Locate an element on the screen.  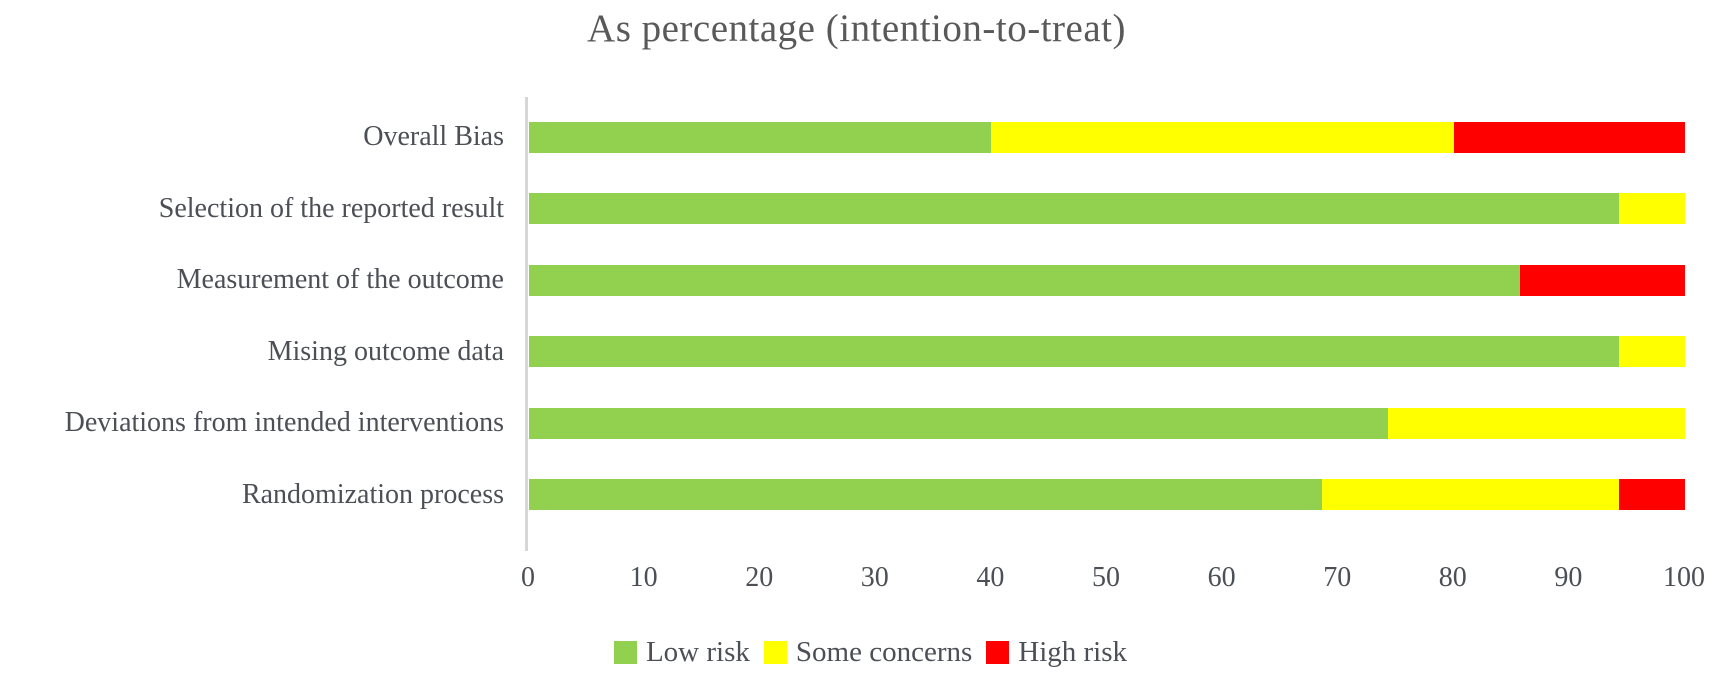
x-tick-label: 20 is located at coordinates (759, 577).